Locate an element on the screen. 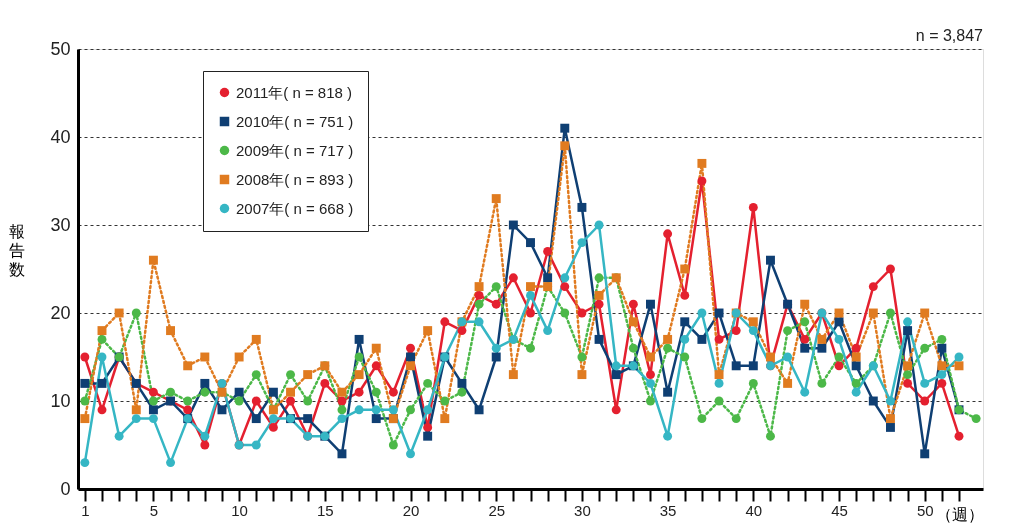  x-tick-label: 5 is located at coordinates (154, 510).